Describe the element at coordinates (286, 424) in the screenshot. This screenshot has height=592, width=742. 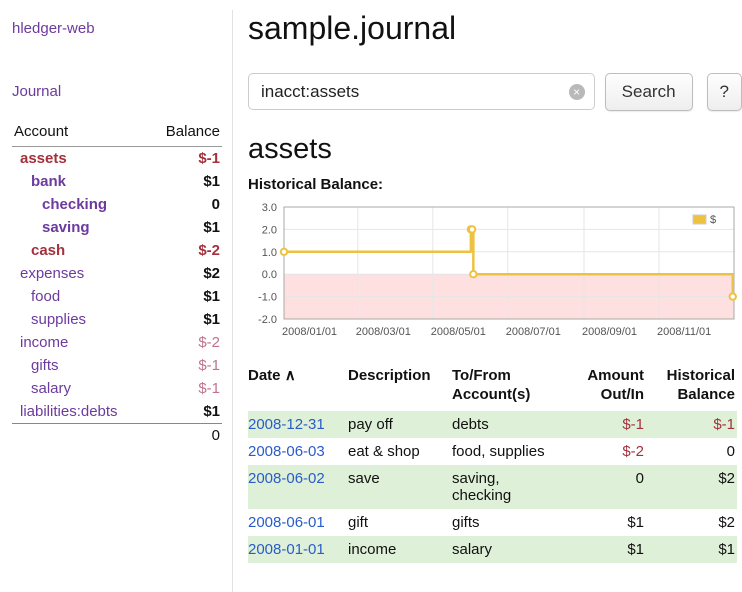
I see `transaction-date-link: 2008-12-31` at that location.